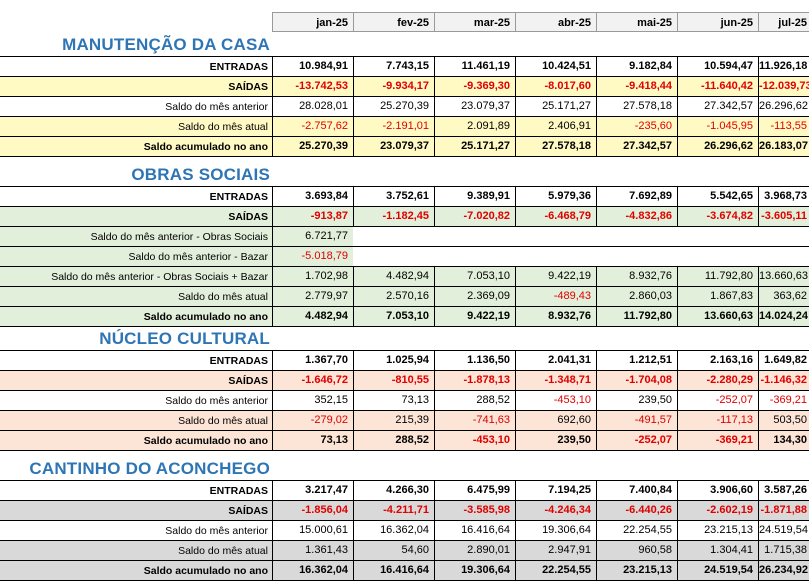  What do you see at coordinates (312, 196) in the screenshot?
I see `table-cell: 3.693,84` at bounding box center [312, 196].